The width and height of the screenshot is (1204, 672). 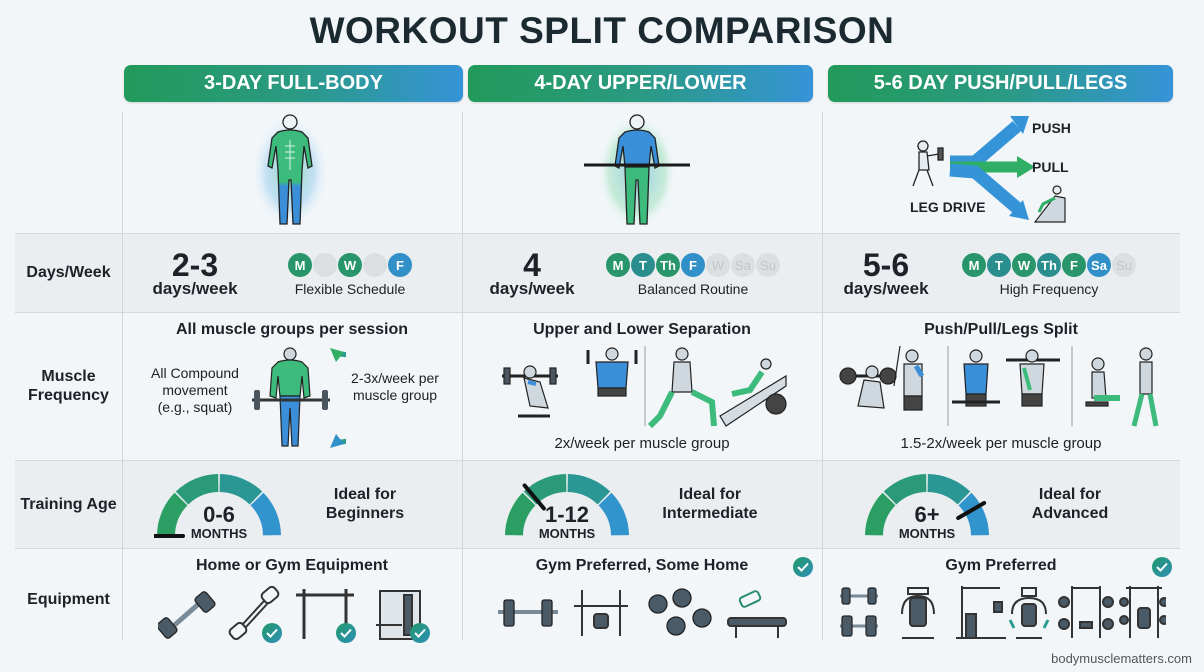 I want to click on push-label: PUSH, so click(x=1051, y=128).